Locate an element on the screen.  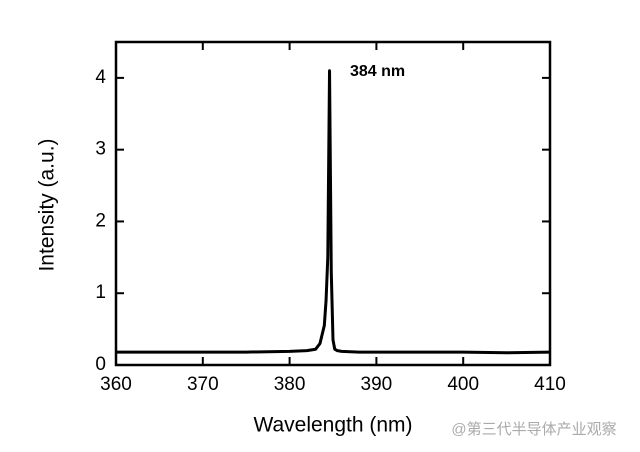
y-axis-label: Intensity (a.u.) is located at coordinates (47, 204).